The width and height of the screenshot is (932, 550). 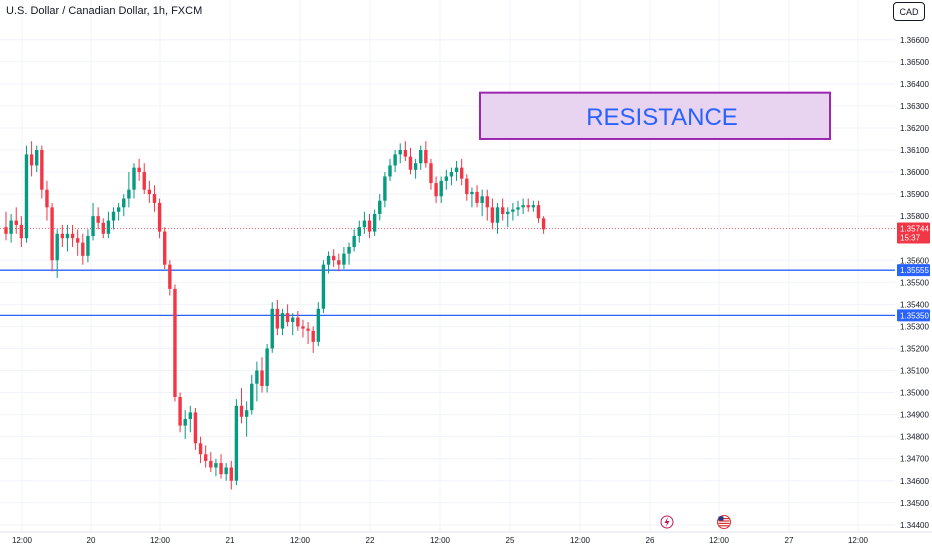 I want to click on level-price-label: 1.35555, so click(x=914, y=270).